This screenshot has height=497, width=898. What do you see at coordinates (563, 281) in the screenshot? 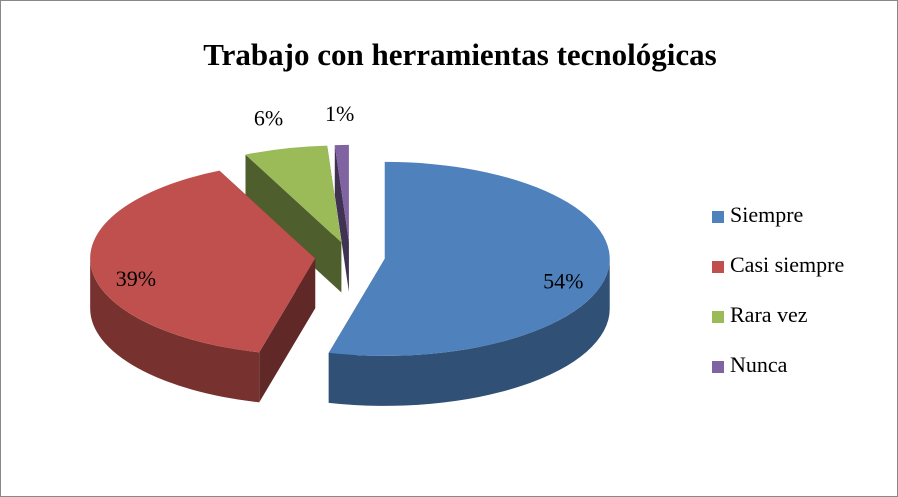
I see `data-label: 54%` at bounding box center [563, 281].